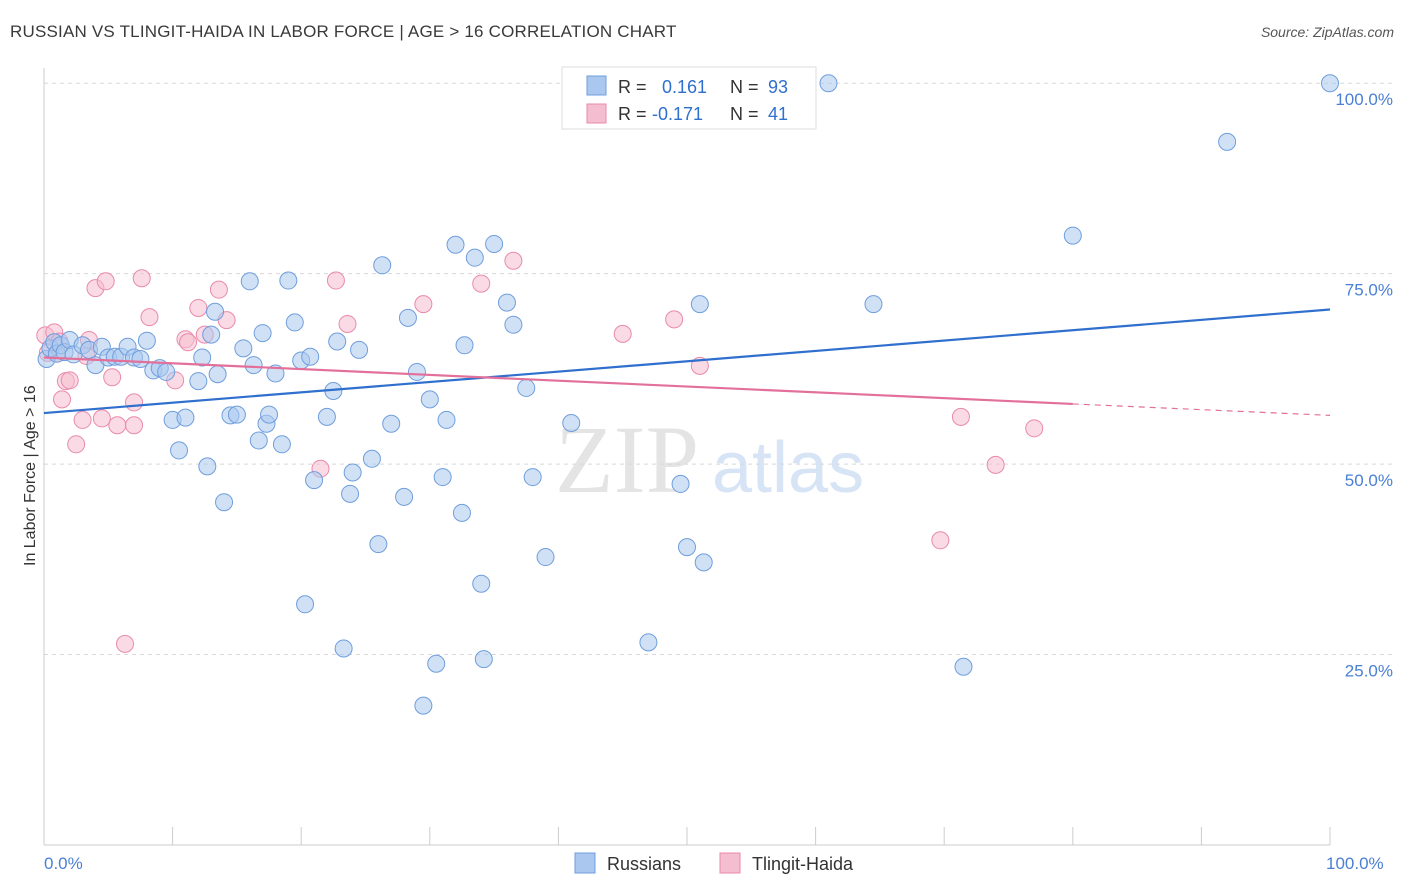 This screenshot has height=892, width=1406. I want to click on tlingit-haida-trend-line, so click(558, 381).